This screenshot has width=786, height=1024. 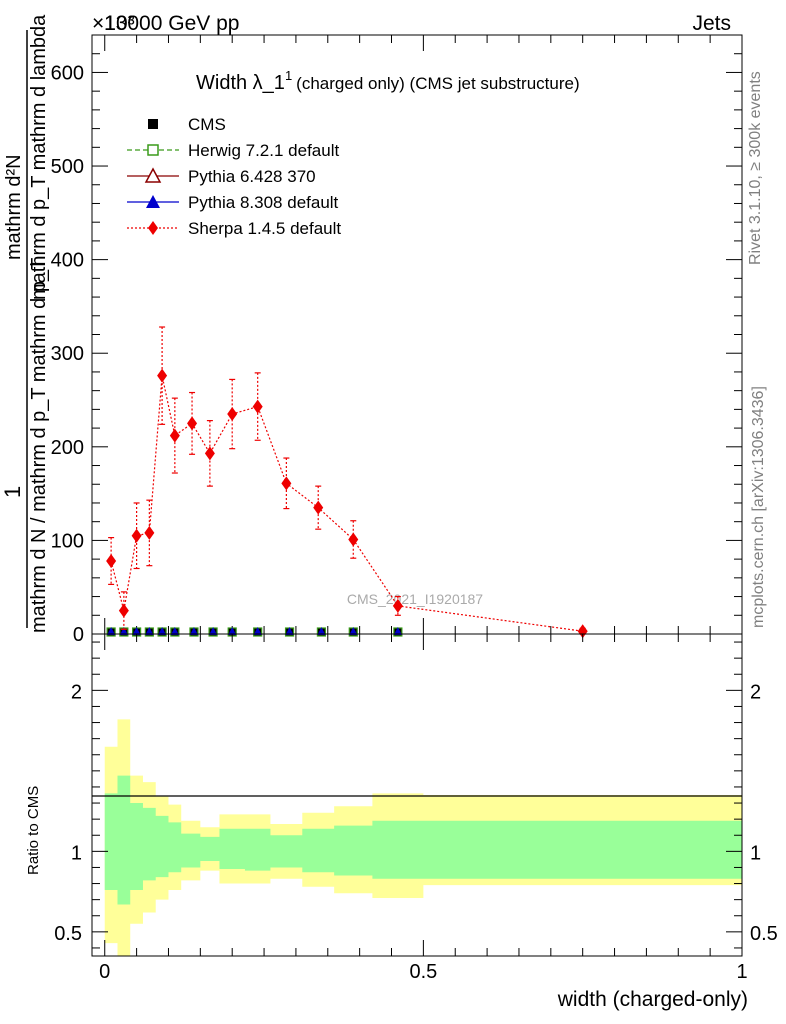 I want to click on legend-label: Pythia 8.308 default, so click(x=263, y=202).